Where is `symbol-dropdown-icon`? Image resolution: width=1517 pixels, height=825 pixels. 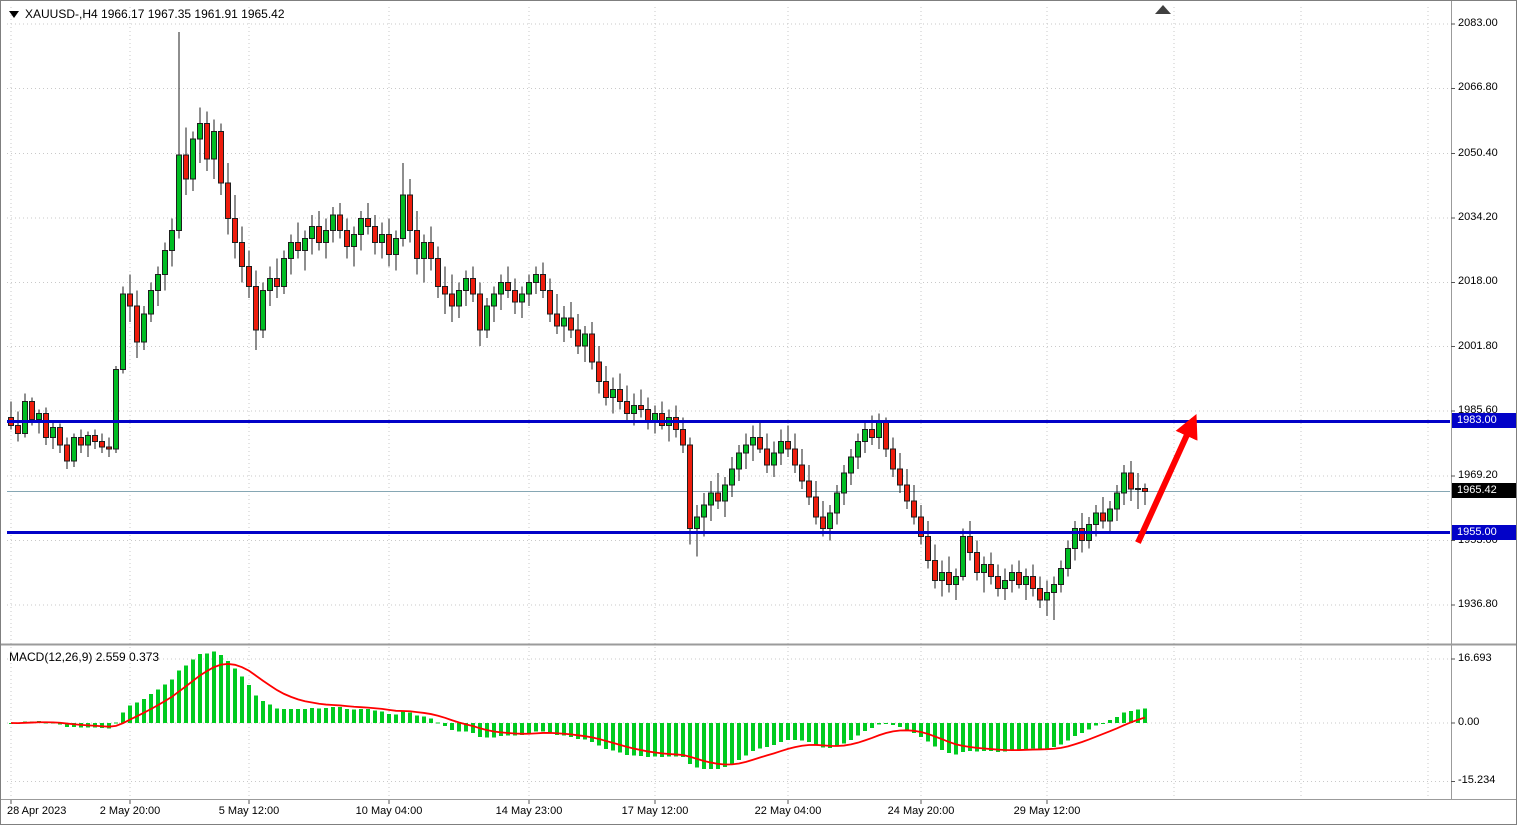
symbol-dropdown-icon is located at coordinates (14, 14).